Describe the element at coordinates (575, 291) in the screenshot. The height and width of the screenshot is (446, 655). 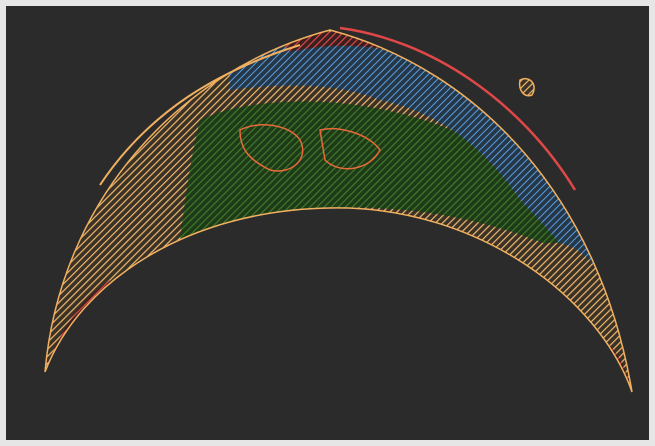
I see `region-orange-right` at that location.